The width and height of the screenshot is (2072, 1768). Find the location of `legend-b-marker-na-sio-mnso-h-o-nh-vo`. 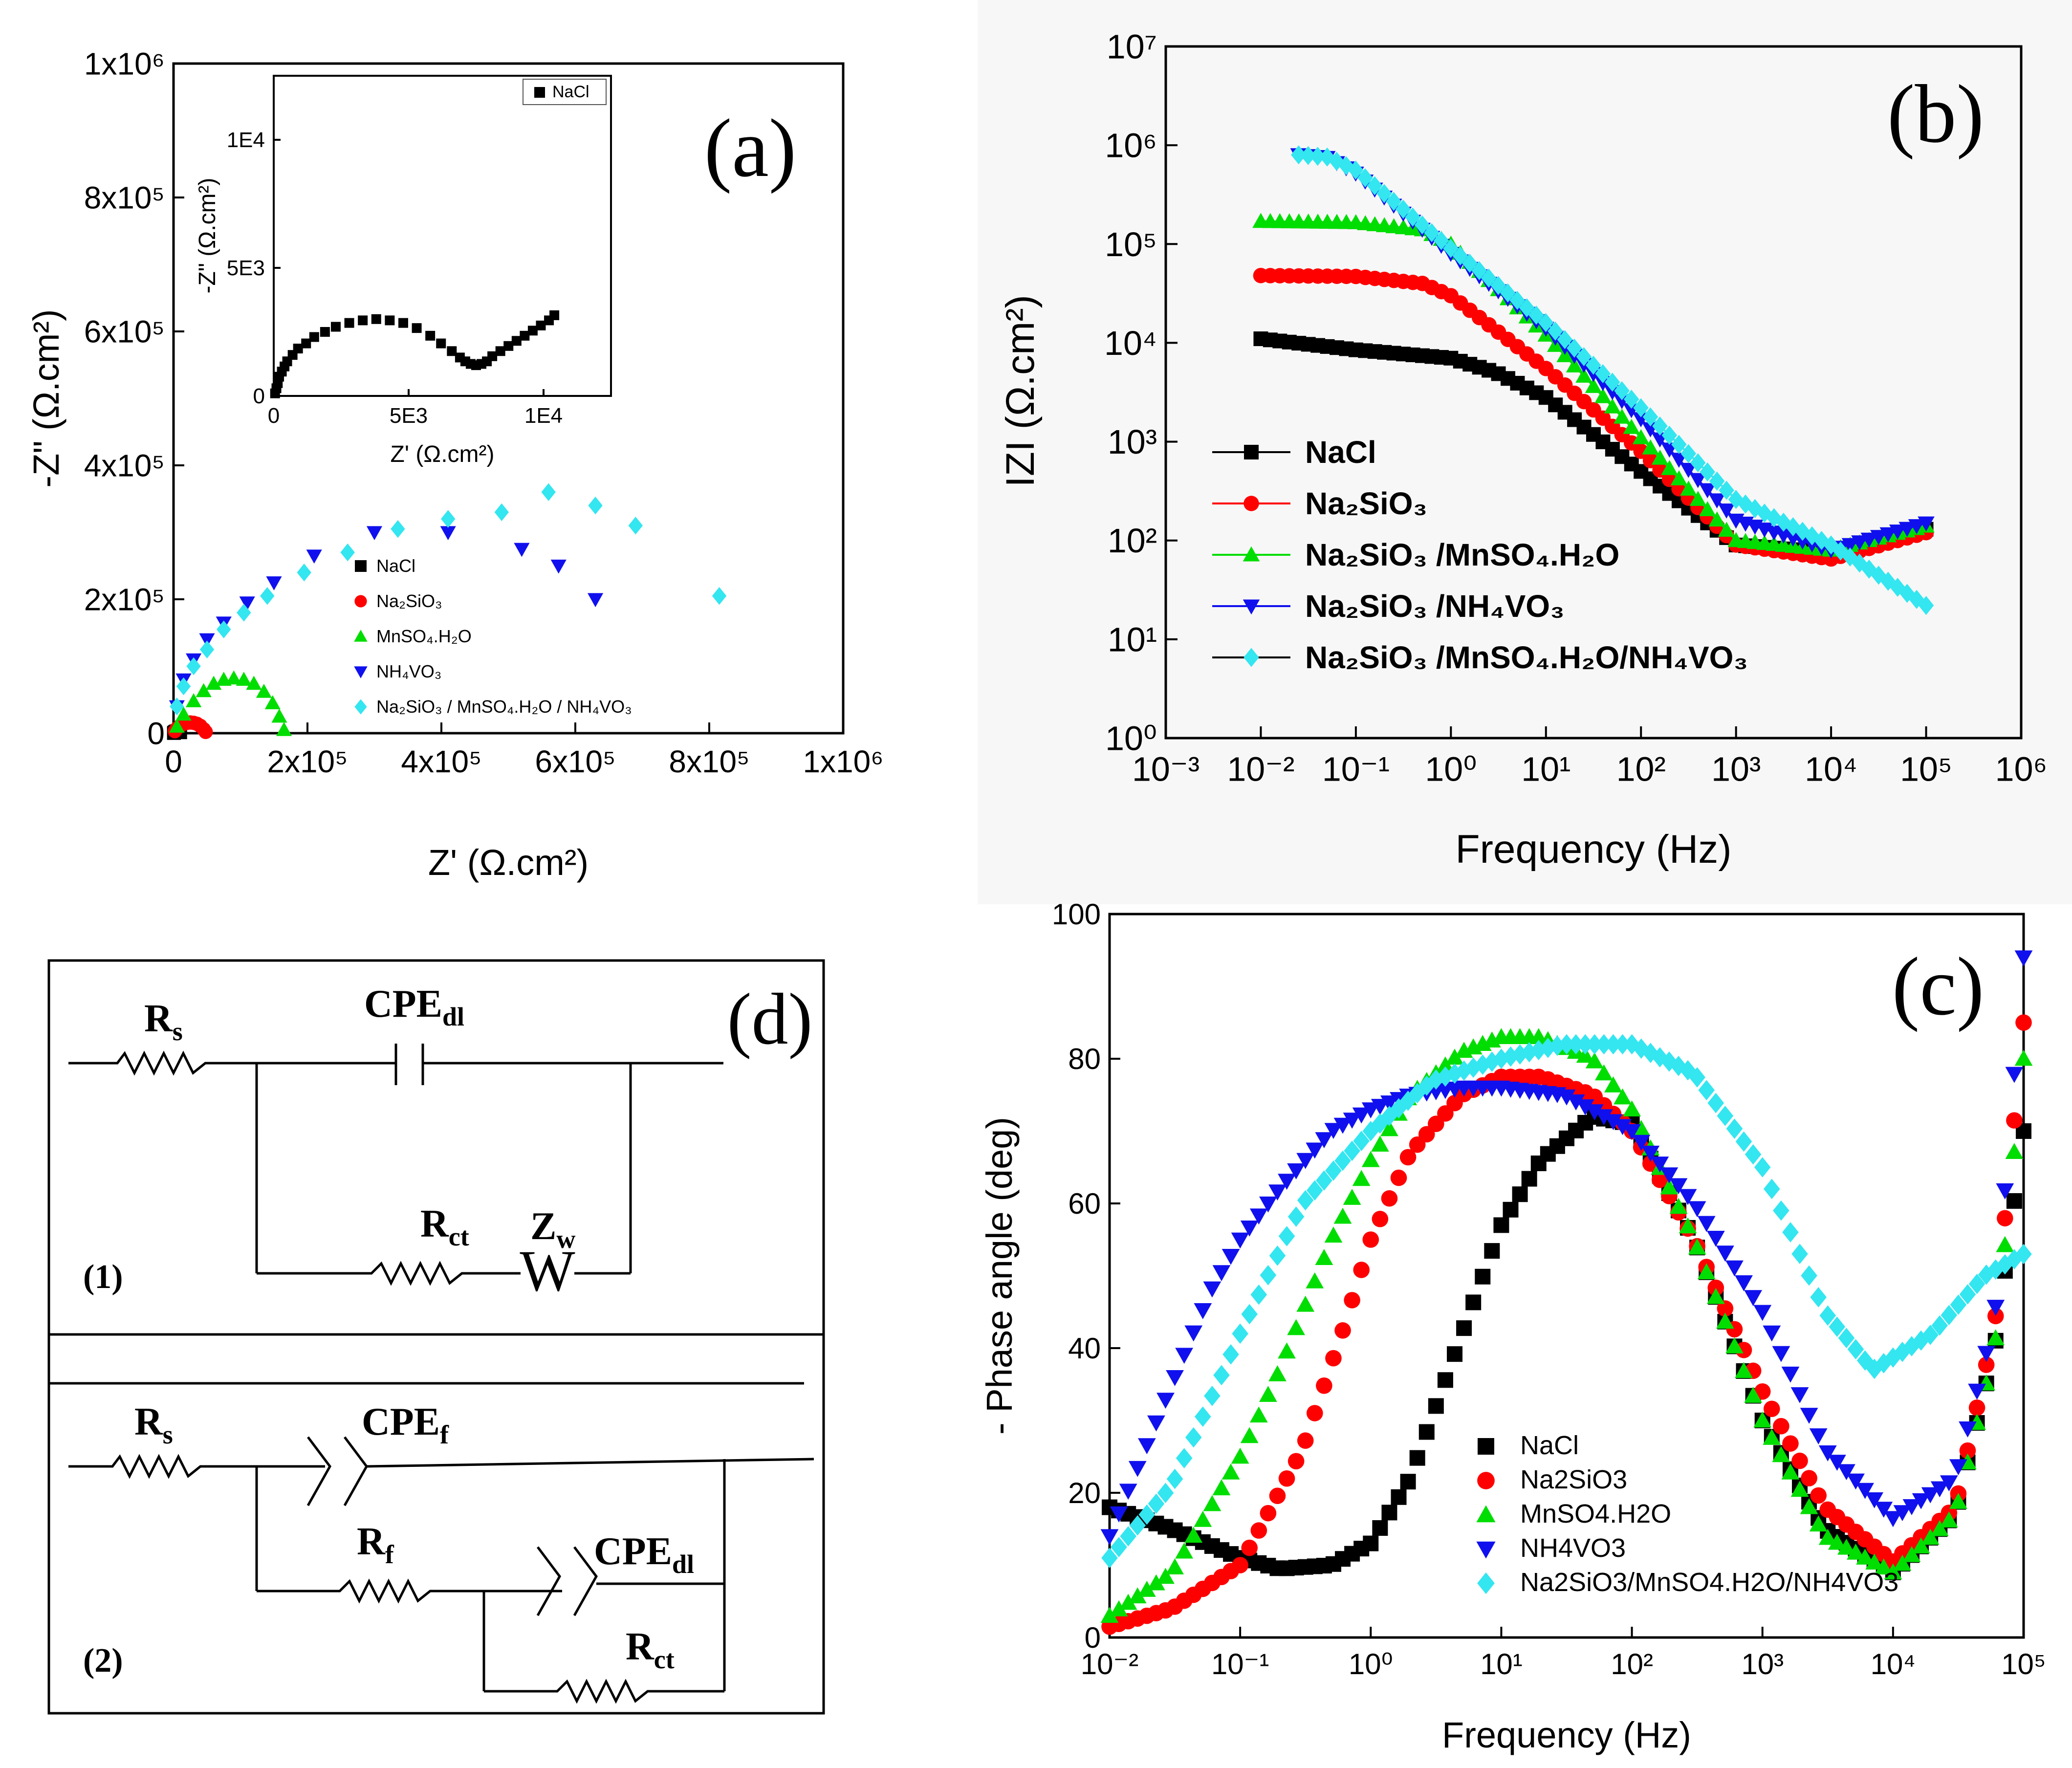

legend-b-marker-na-sio-mnso-h-o-nh-vo is located at coordinates (1251, 657).